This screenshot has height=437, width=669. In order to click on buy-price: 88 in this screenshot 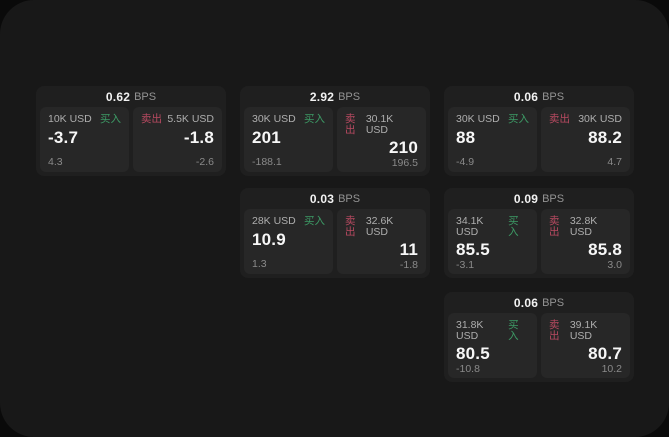, I will do `click(466, 137)`.